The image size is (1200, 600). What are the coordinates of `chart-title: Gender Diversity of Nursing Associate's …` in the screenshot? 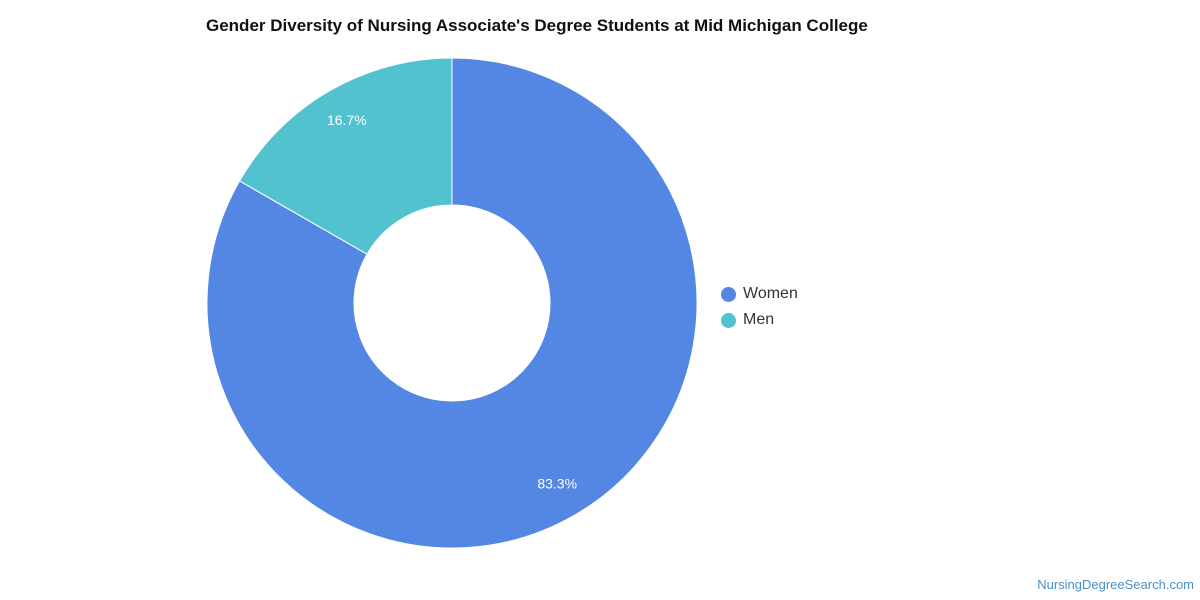 It's located at (537, 25).